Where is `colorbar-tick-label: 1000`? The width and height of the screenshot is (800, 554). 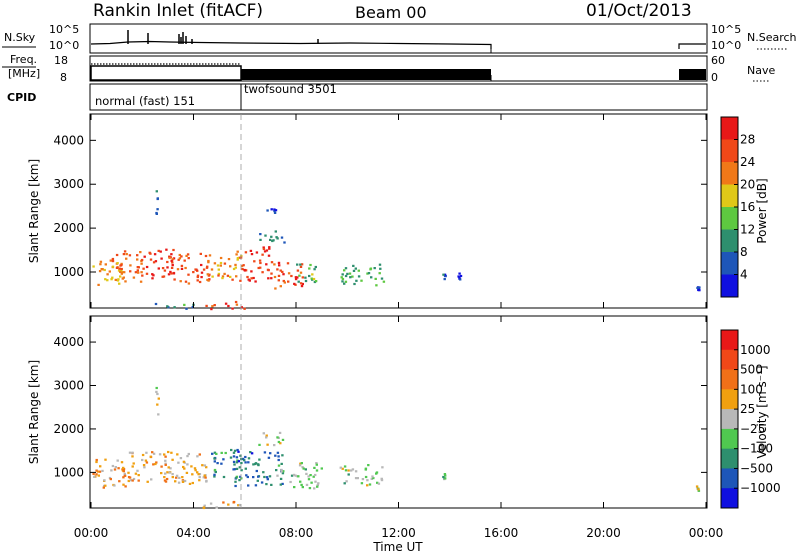
colorbar-tick-label: 1000 is located at coordinates (755, 350).